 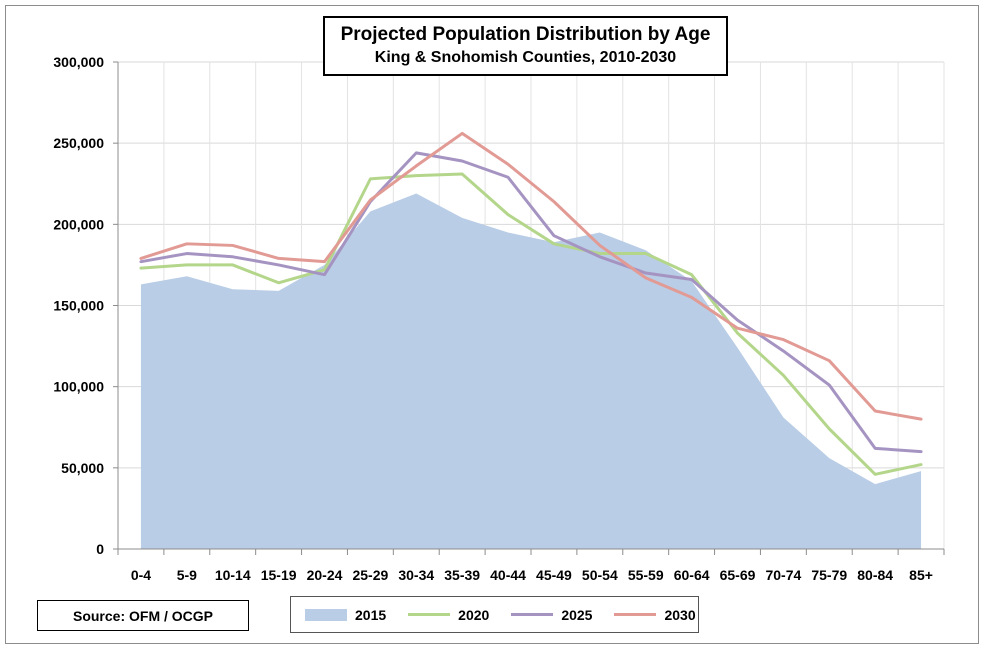 I want to click on x-tick-label: 50-54, so click(x=600, y=575).